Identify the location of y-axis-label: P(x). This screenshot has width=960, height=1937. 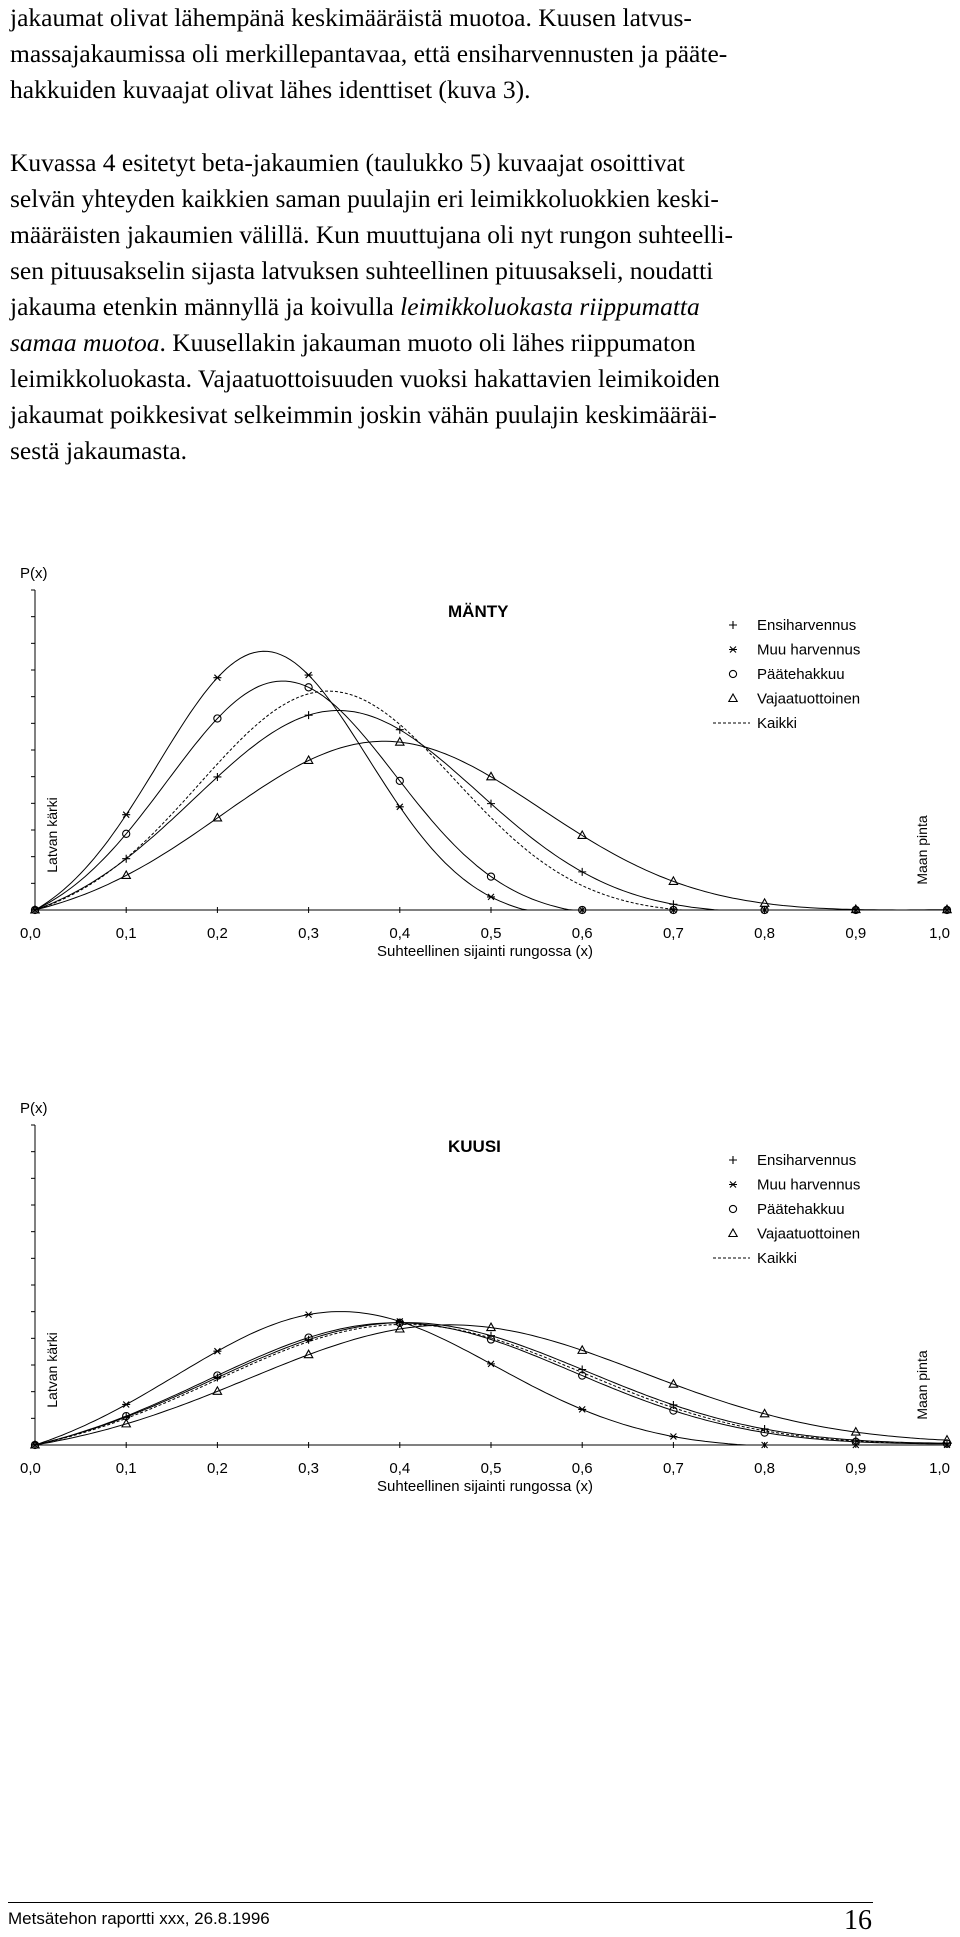
(34, 573).